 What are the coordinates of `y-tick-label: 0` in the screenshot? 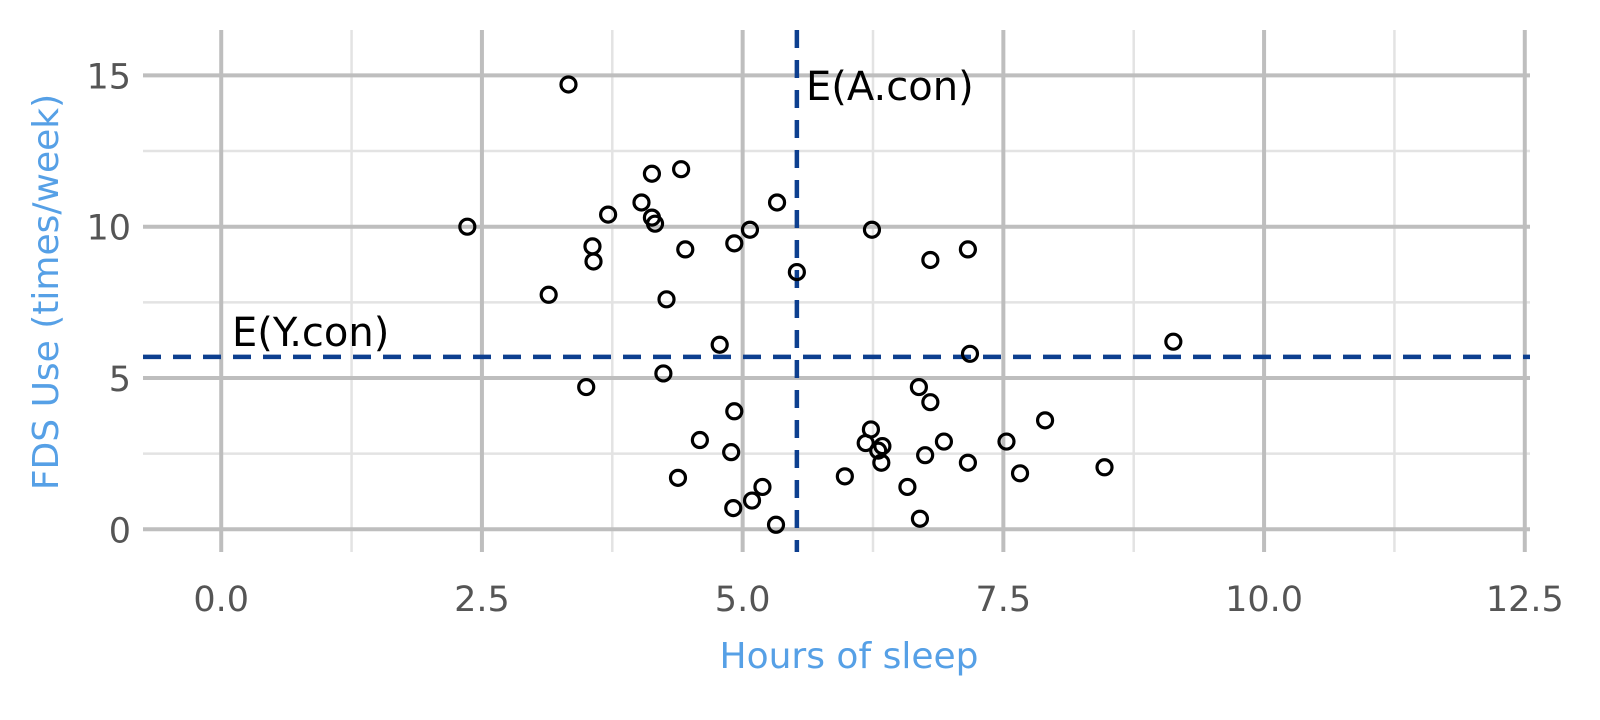 It's located at (120, 531).